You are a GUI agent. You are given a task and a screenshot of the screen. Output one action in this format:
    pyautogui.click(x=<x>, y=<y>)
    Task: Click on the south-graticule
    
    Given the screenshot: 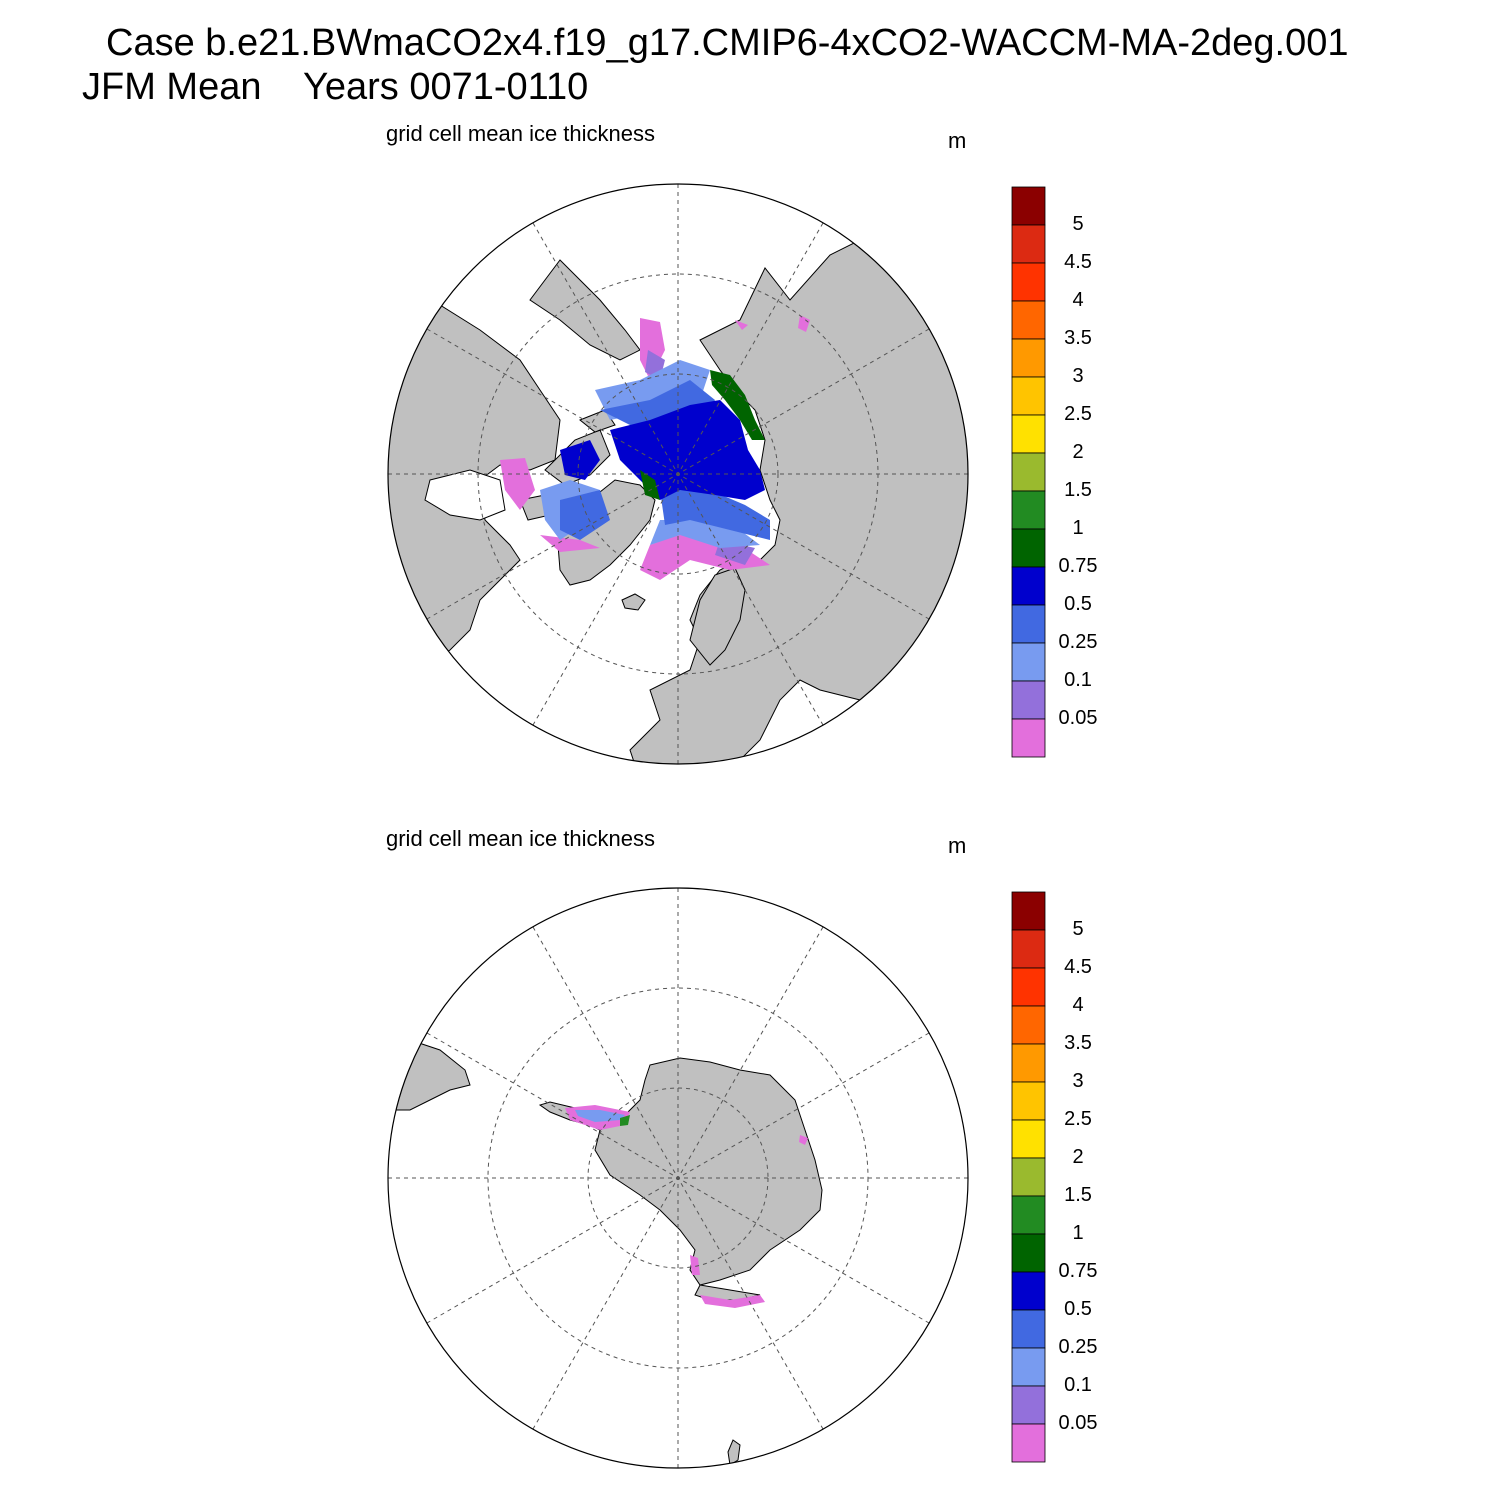 What is the action you would take?
    pyautogui.click(x=678, y=1178)
    